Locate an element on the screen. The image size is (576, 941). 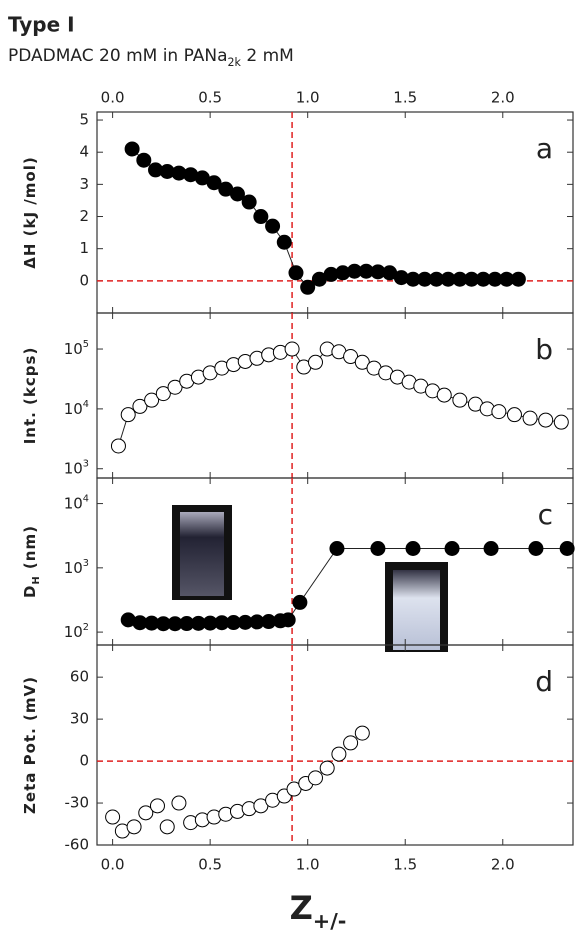
x-axis-label: Z+/- is located at coordinates (318, 911).